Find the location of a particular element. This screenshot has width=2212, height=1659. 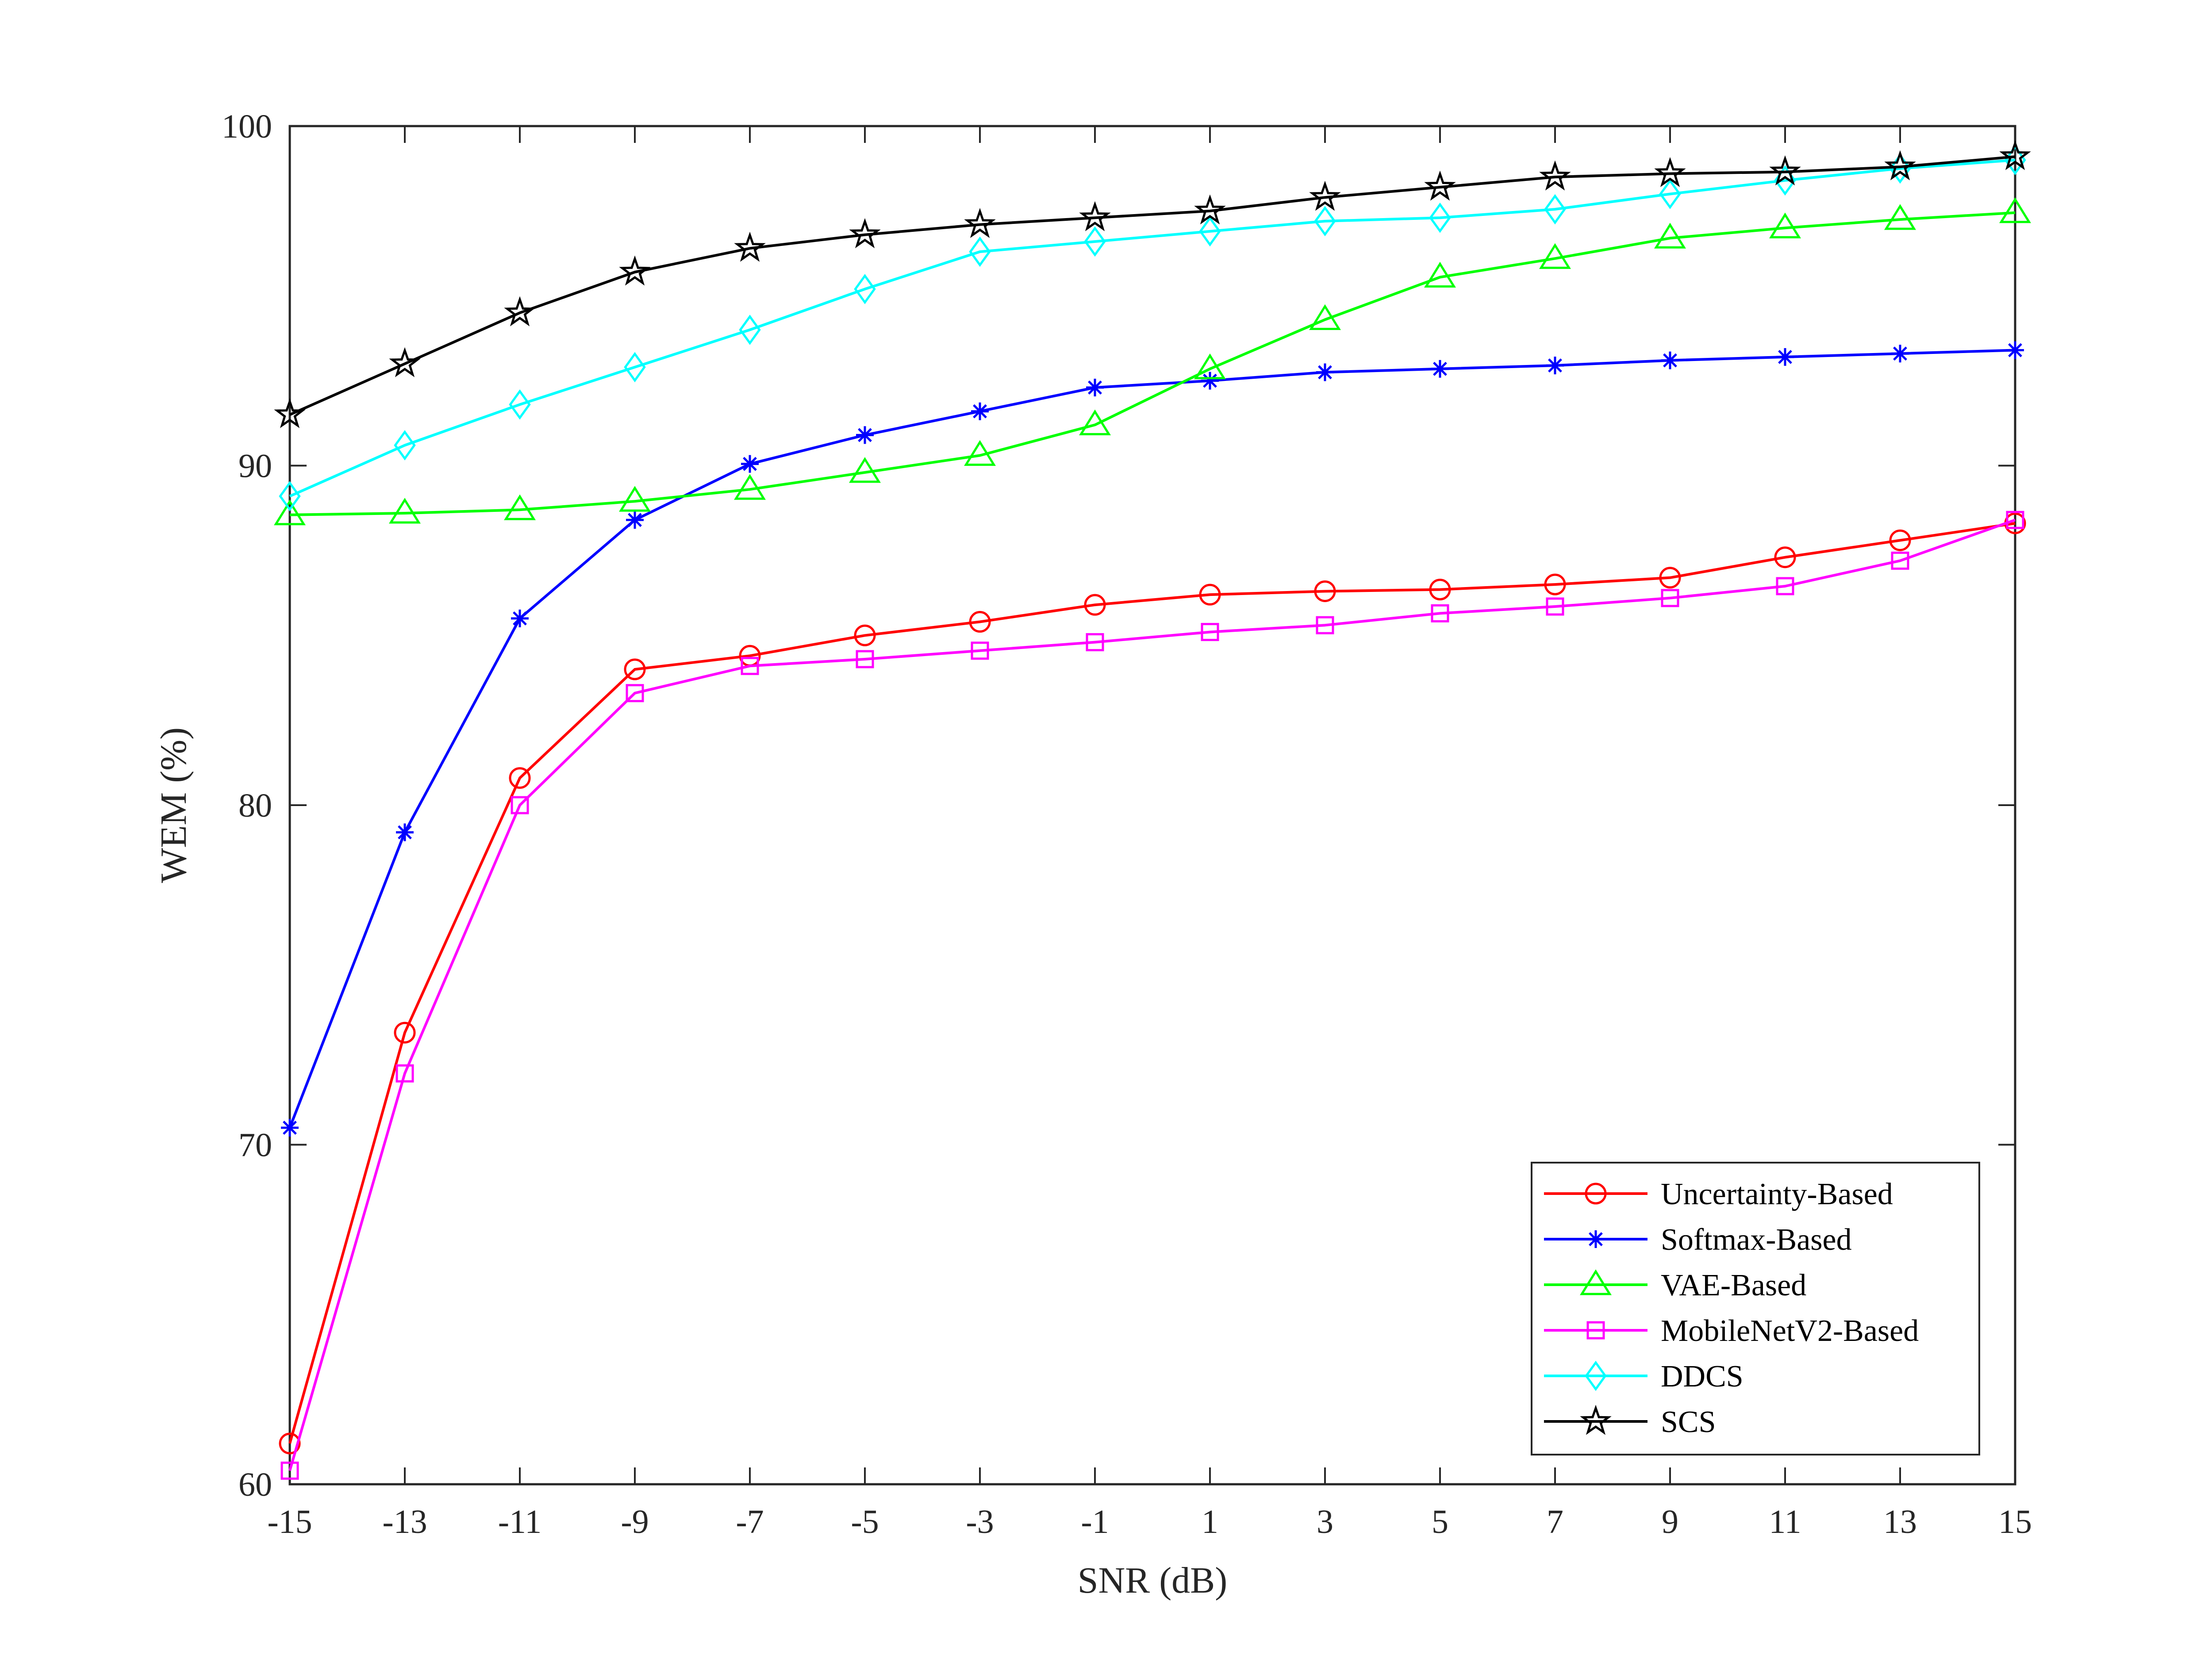

legend-label: MobileNetV2-Based is located at coordinates (1790, 1331).